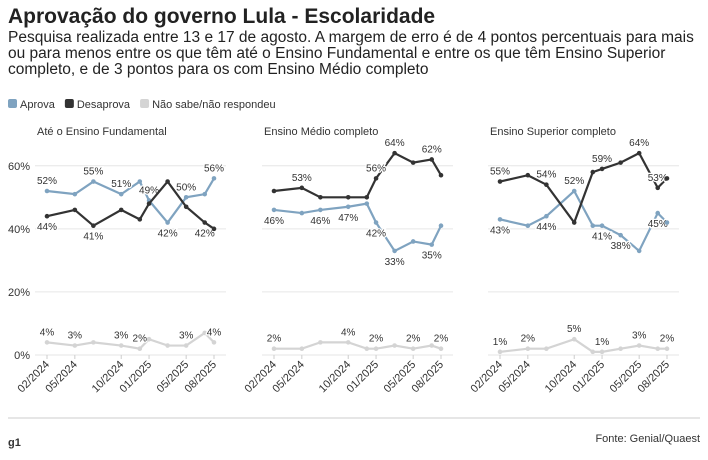 The height and width of the screenshot is (460, 708). I want to click on title: Aprovação do governo Lula - Escolaridade, so click(222, 16).